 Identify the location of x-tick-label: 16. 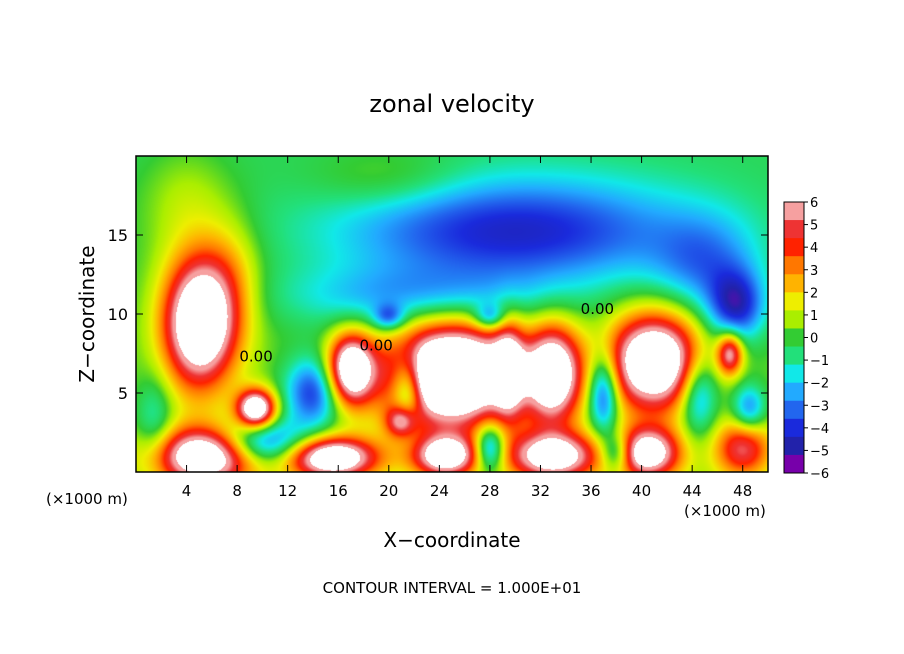
(338, 491).